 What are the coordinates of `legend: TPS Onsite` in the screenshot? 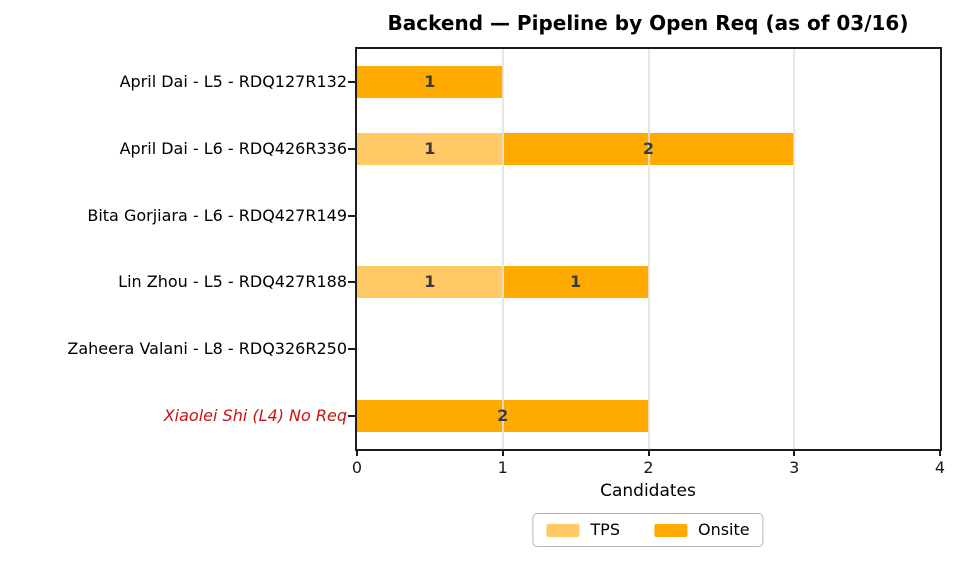 It's located at (648, 530).